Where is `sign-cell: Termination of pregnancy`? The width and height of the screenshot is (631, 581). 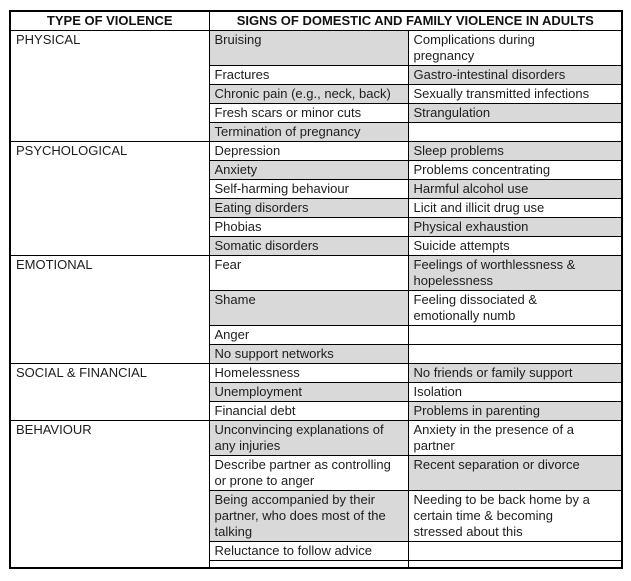 sign-cell: Termination of pregnancy is located at coordinates (308, 132).